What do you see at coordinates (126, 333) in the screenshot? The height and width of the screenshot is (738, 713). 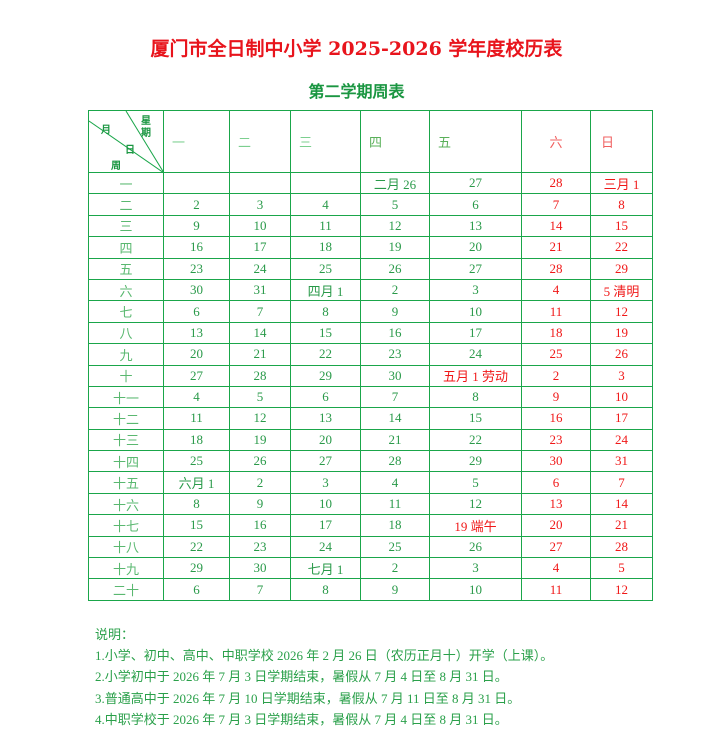 I see `week-number: 八` at bounding box center [126, 333].